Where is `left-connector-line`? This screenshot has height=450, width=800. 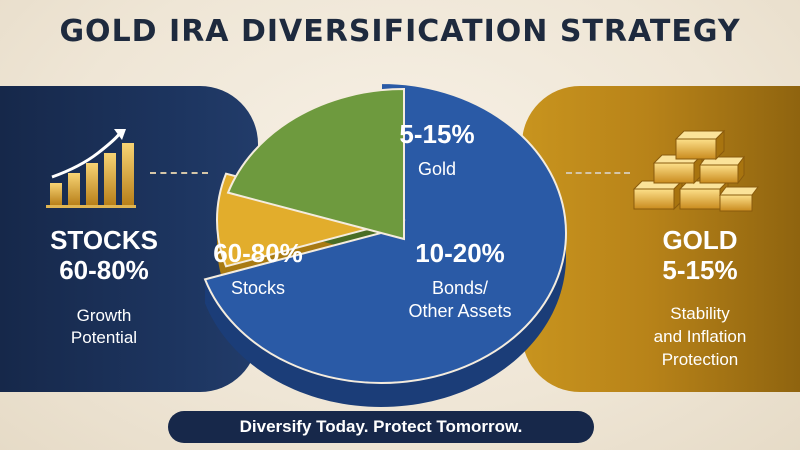
left-connector-line is located at coordinates (179, 173).